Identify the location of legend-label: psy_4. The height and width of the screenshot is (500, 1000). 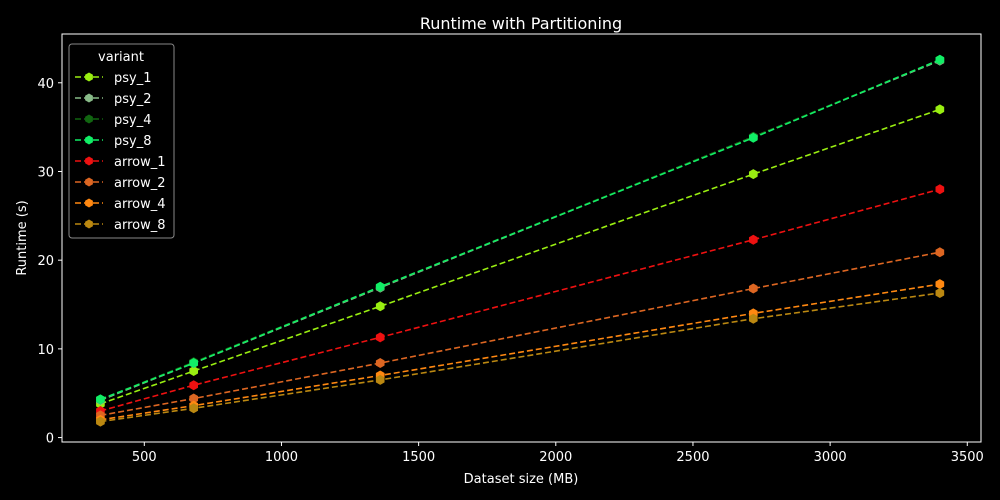
(133, 120).